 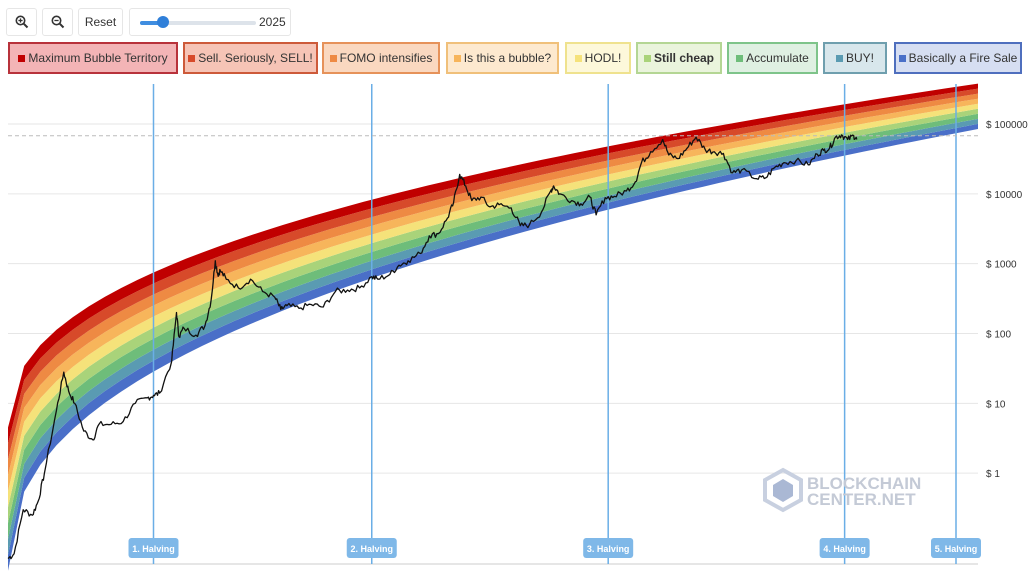 I want to click on halving-label: 1. Halving, so click(x=153, y=548).